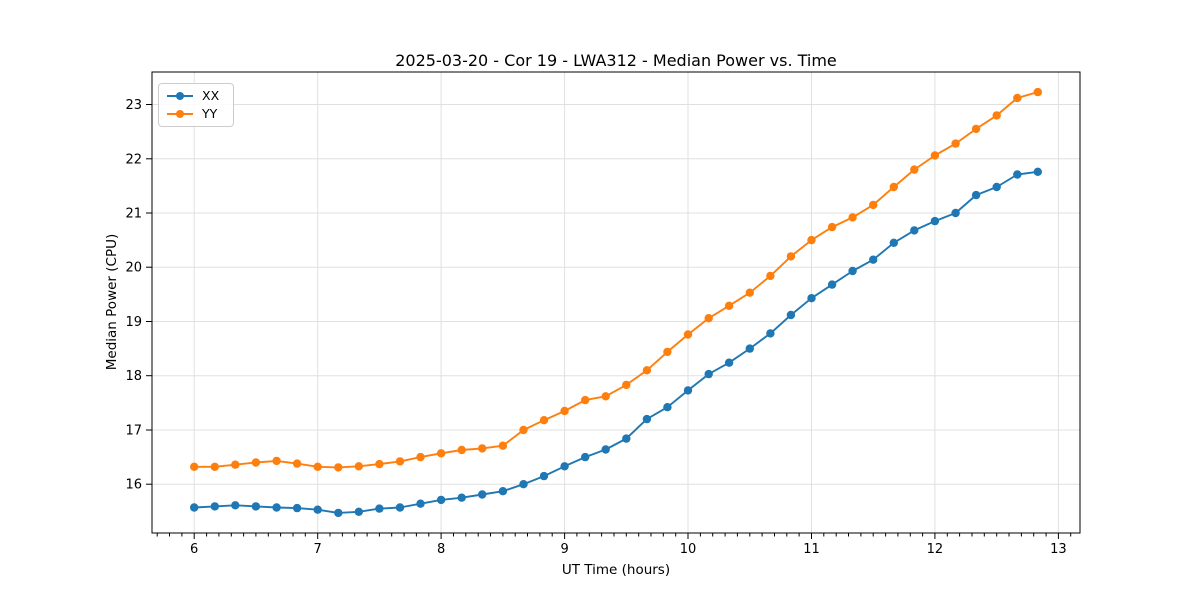 The height and width of the screenshot is (600, 1200). I want to click on svg-text: 8, so click(441, 549).